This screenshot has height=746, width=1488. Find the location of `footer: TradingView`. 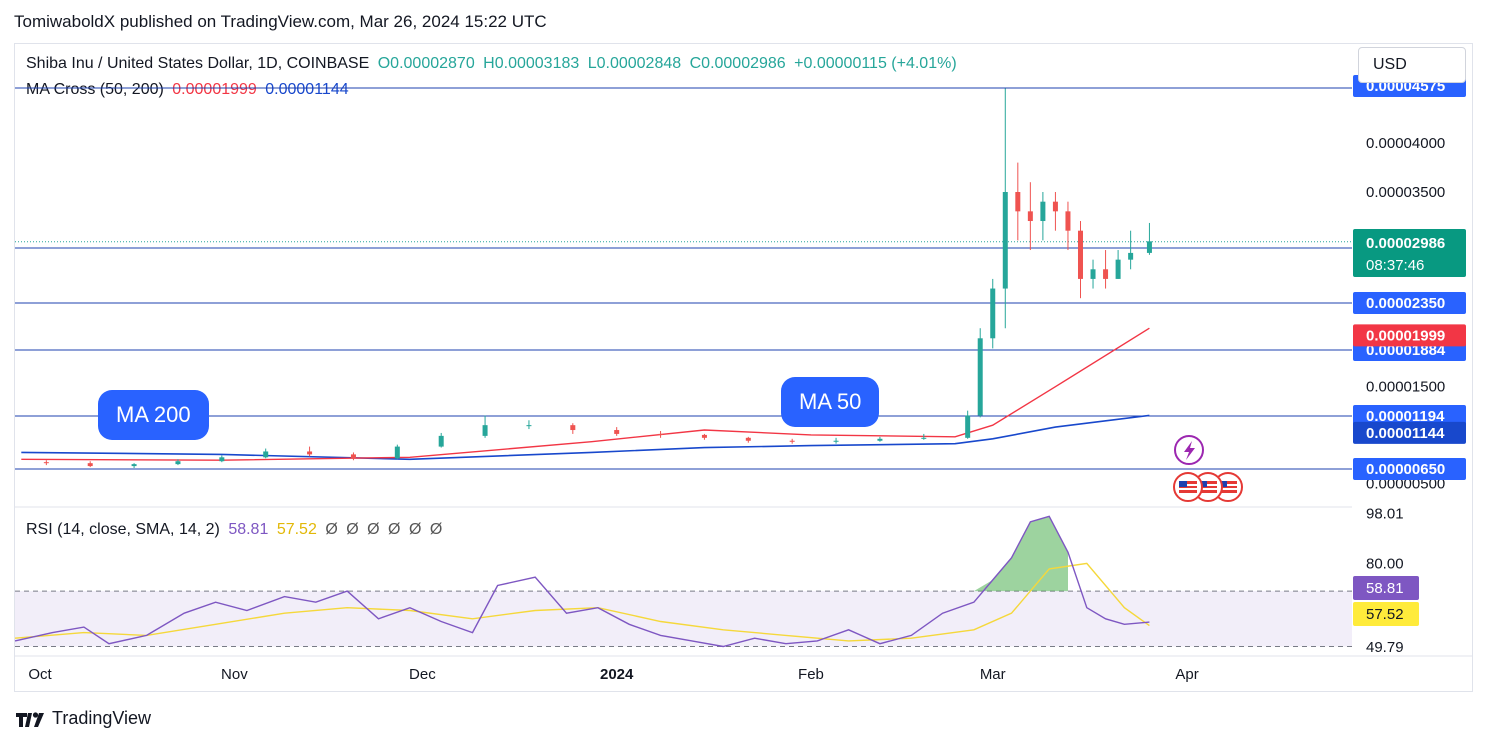

footer: TradingView is located at coordinates (83, 718).